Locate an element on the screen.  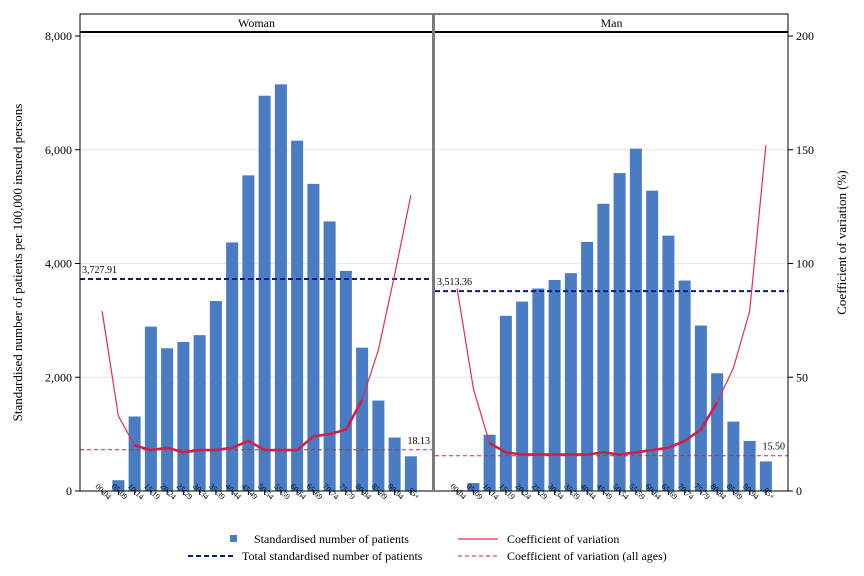
panel-divider is located at coordinates (433, 252).